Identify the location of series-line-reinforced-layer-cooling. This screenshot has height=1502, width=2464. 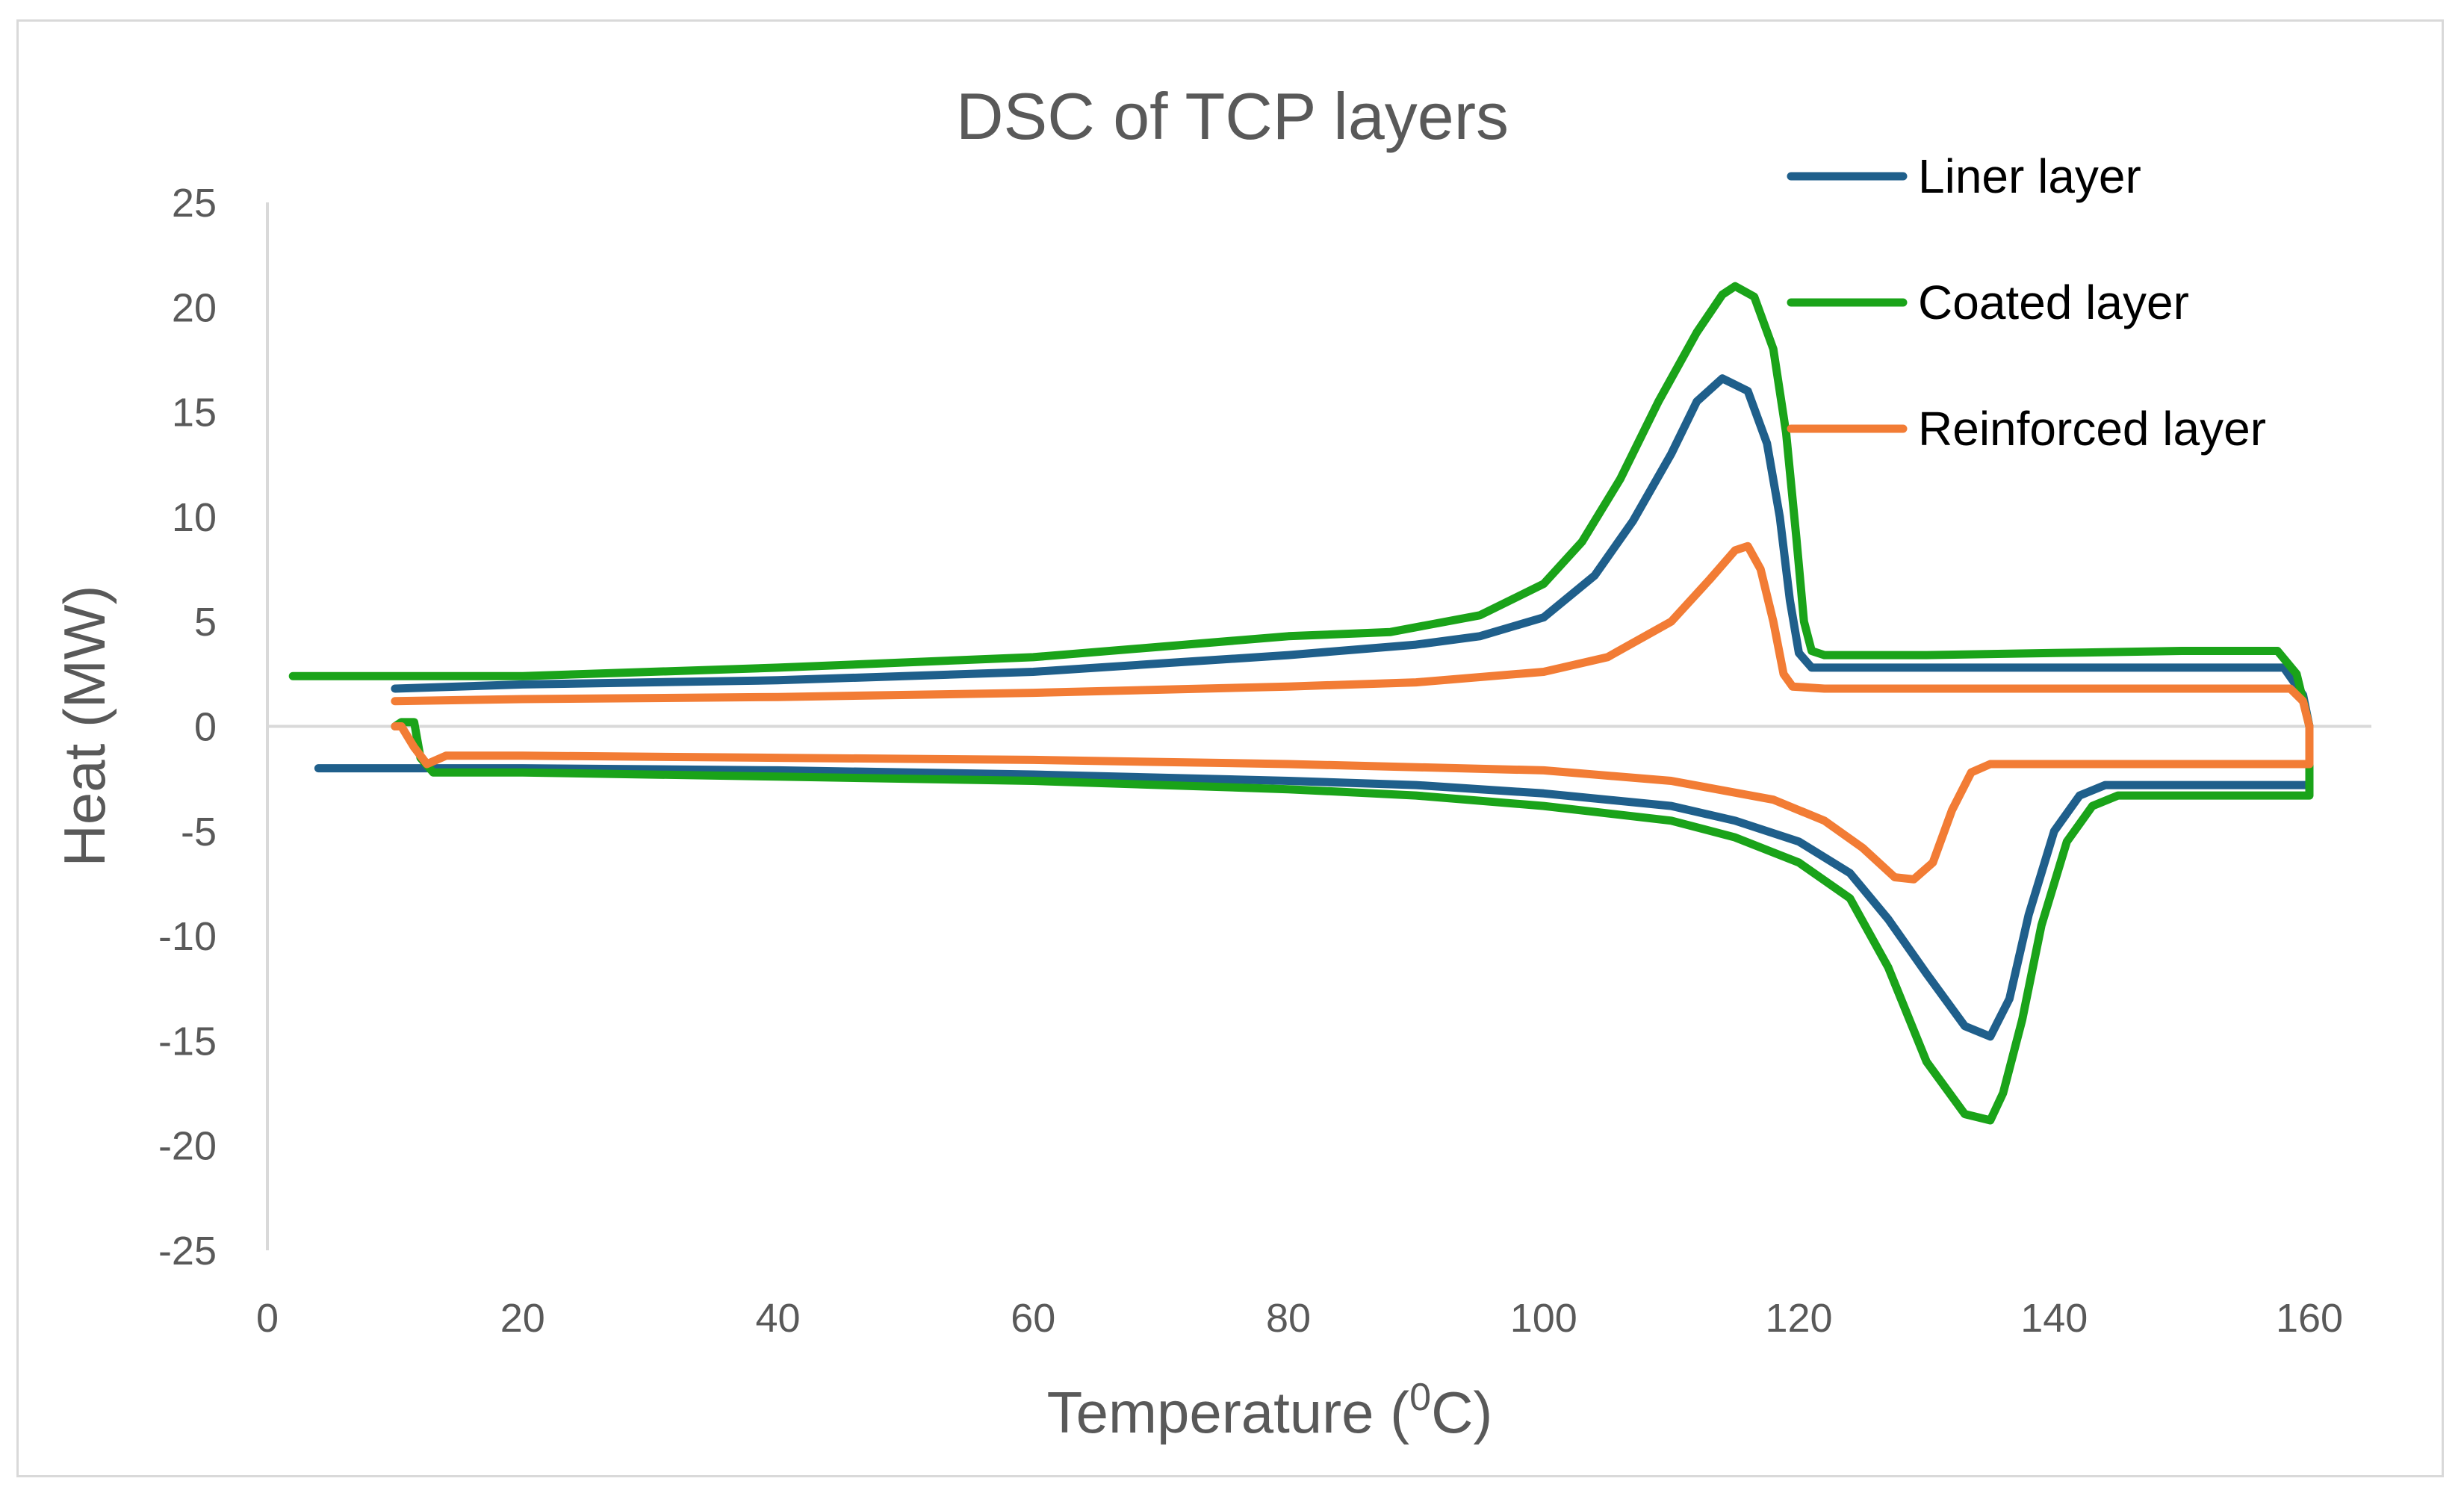
(1352, 803).